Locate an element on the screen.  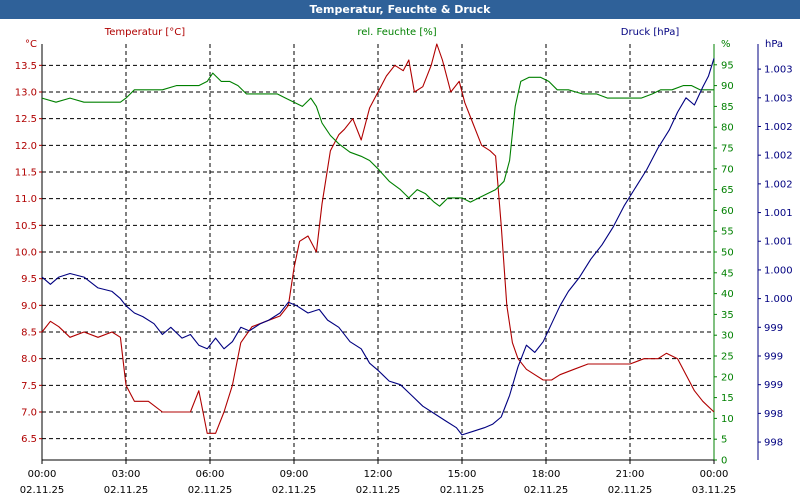
x-tick-date: 03.11.25 is located at coordinates (714, 490).